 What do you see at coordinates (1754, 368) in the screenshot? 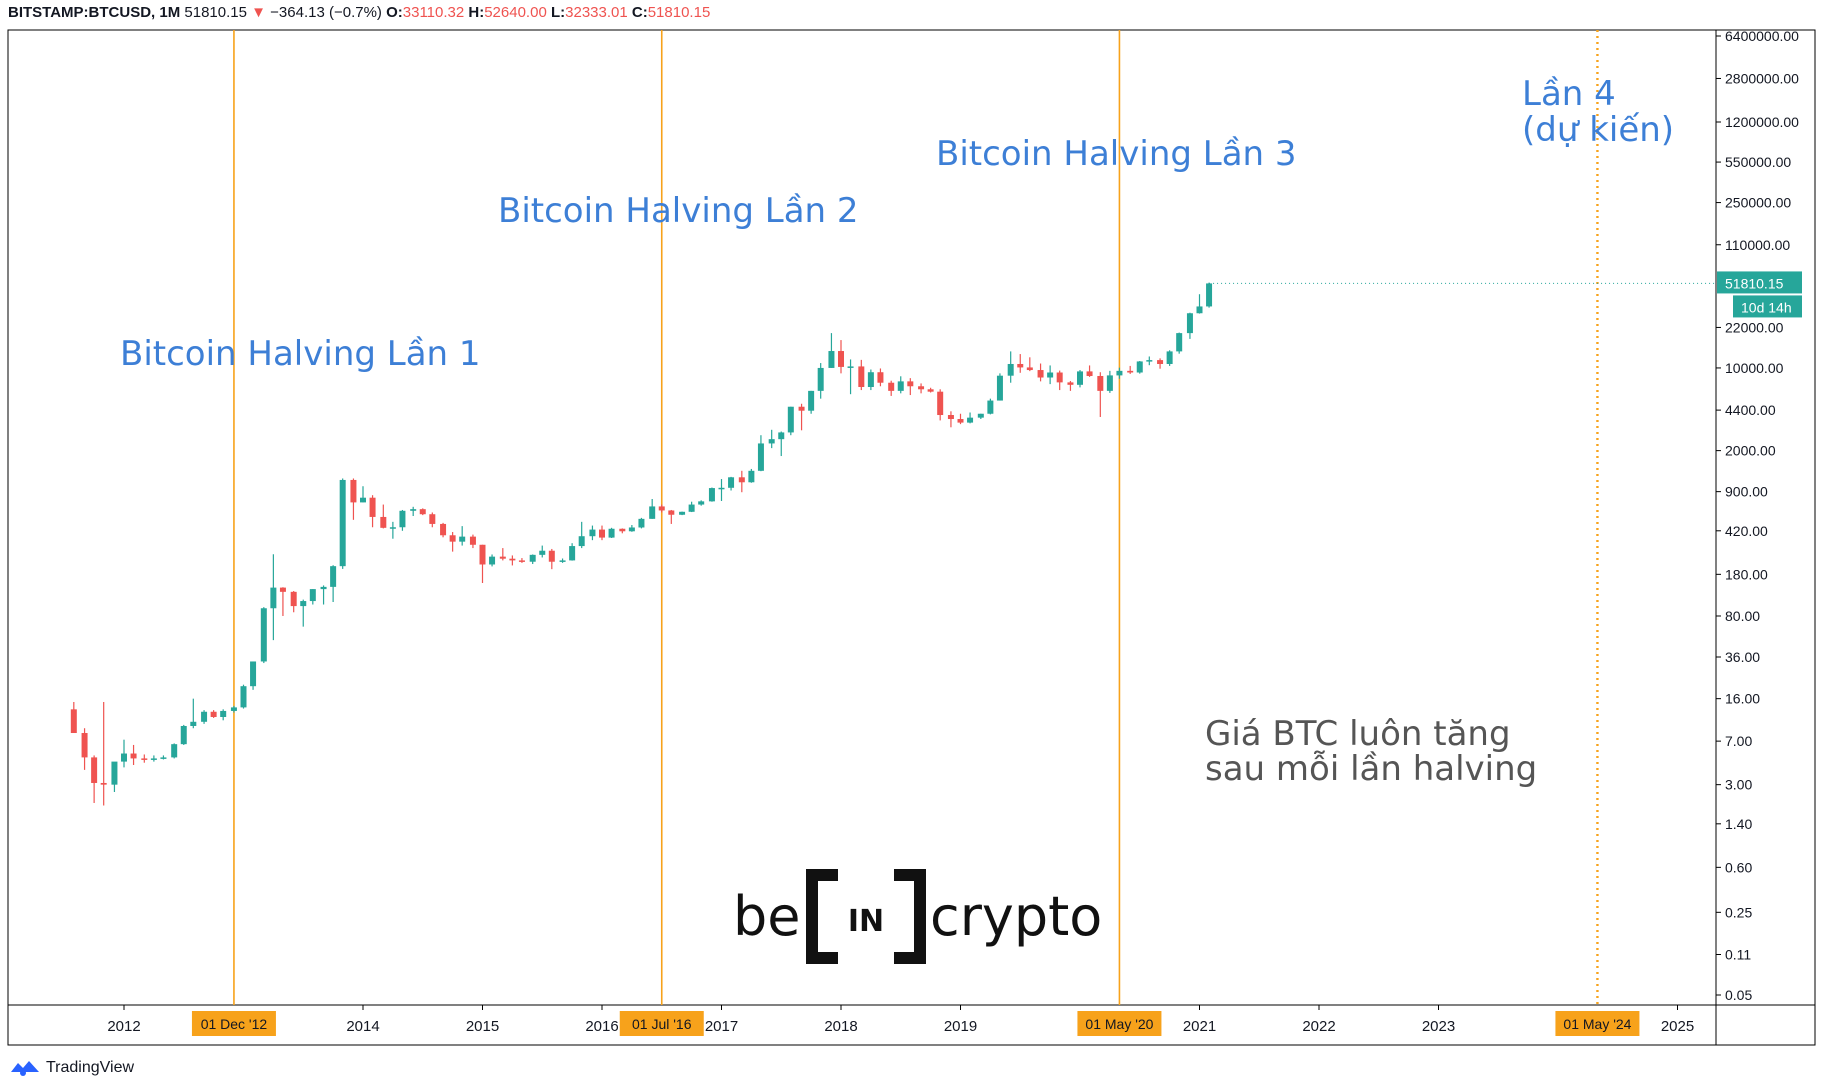
I see `y-tick-label: 10000.00` at bounding box center [1754, 368].